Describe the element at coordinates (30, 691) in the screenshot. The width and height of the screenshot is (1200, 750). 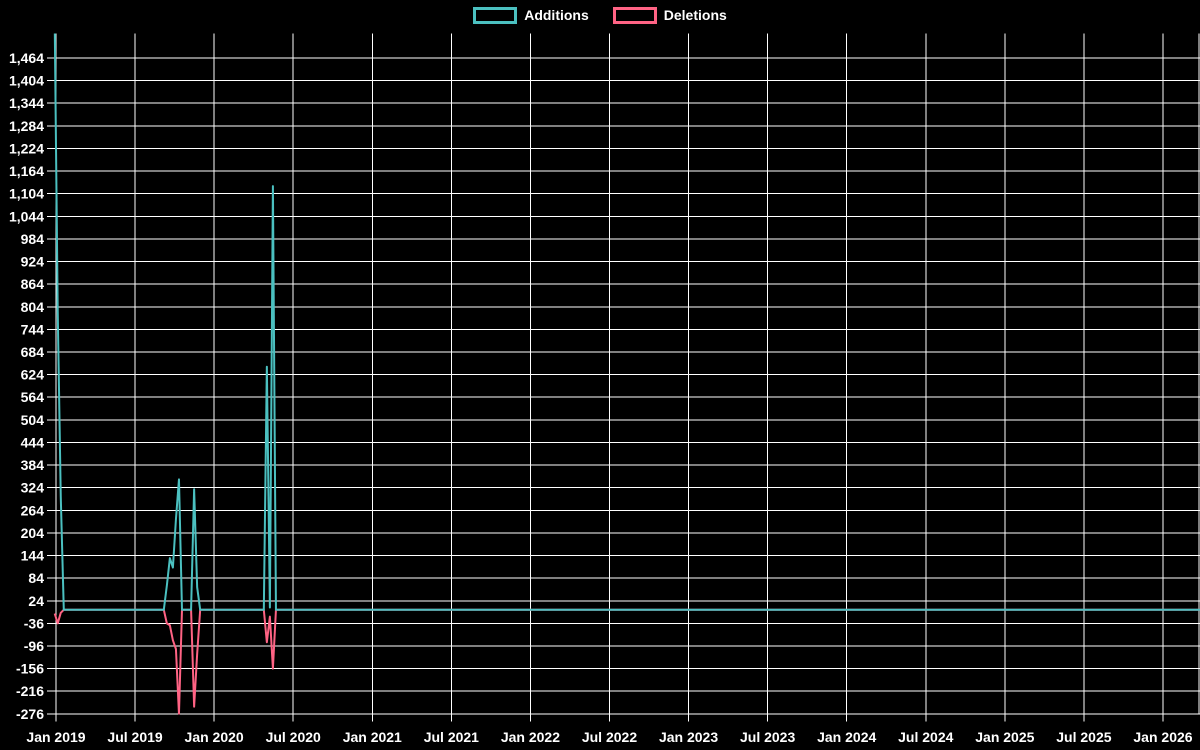
I see `y-tick-label: -216` at that location.